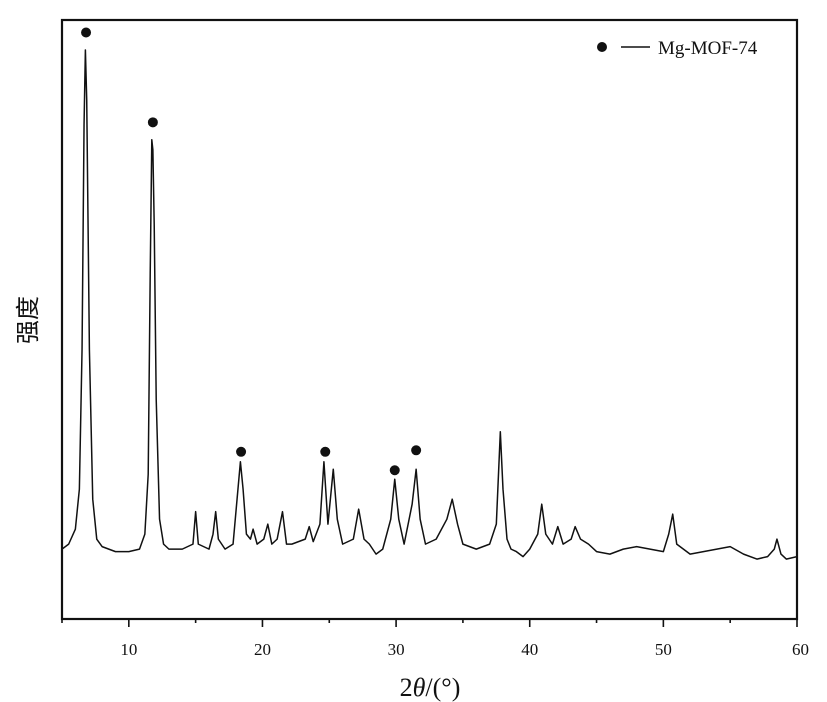 This screenshot has width=827, height=702. I want to click on x-axis-title-prefix: 2, so click(406, 687).